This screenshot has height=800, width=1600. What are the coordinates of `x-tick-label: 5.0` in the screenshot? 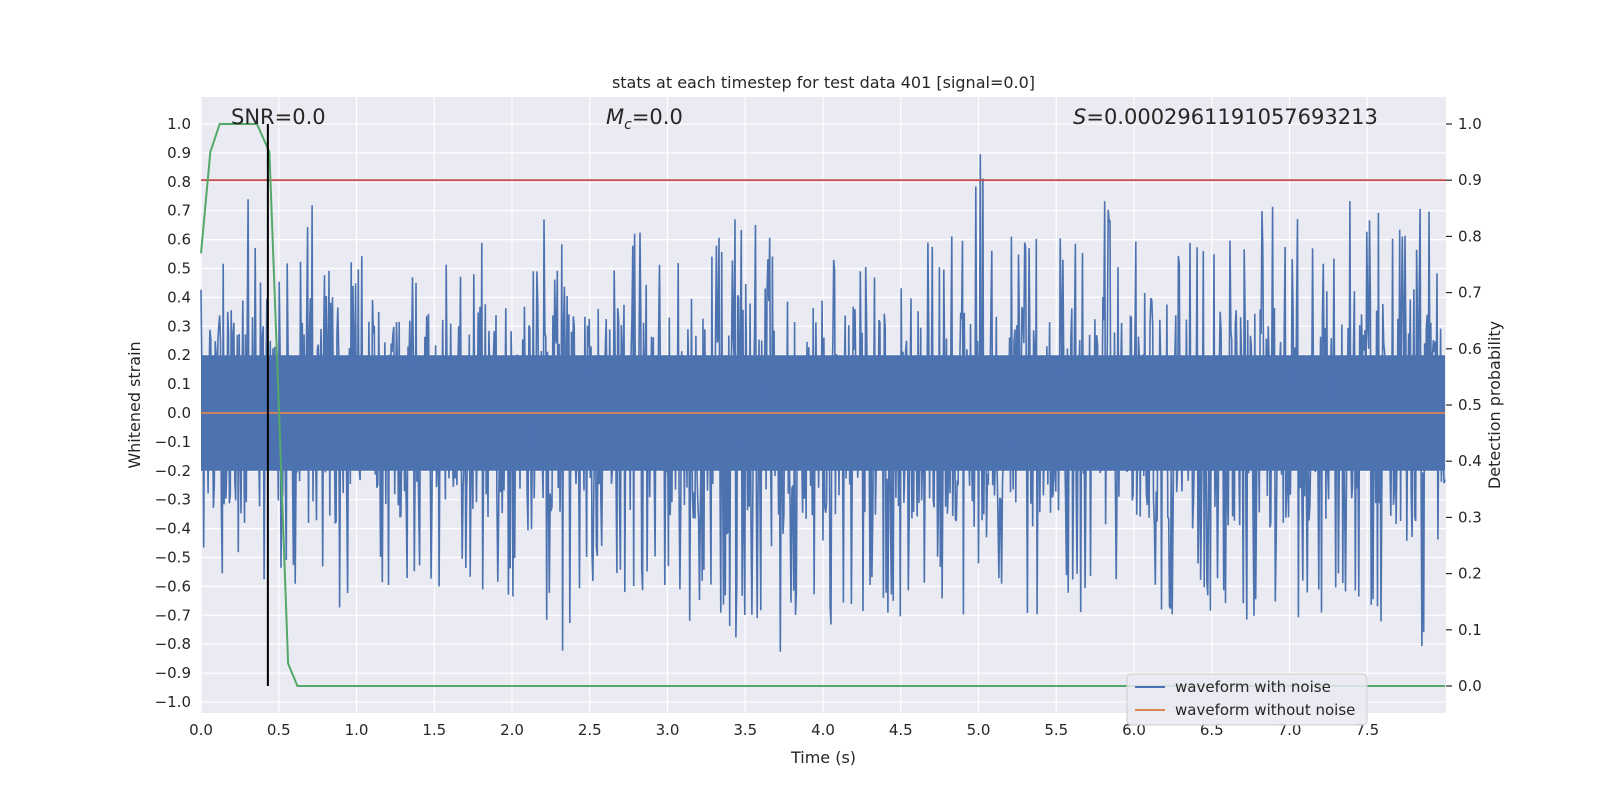 It's located at (979, 730).